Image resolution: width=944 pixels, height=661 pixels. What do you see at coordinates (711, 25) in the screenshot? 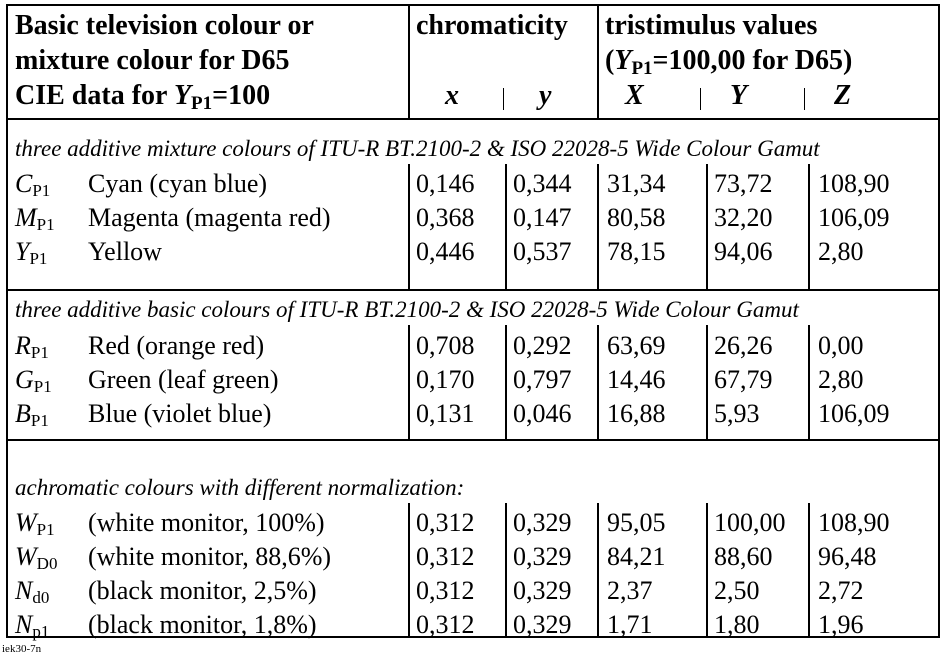
I see `header-tristimulus: tristimulus values` at bounding box center [711, 25].